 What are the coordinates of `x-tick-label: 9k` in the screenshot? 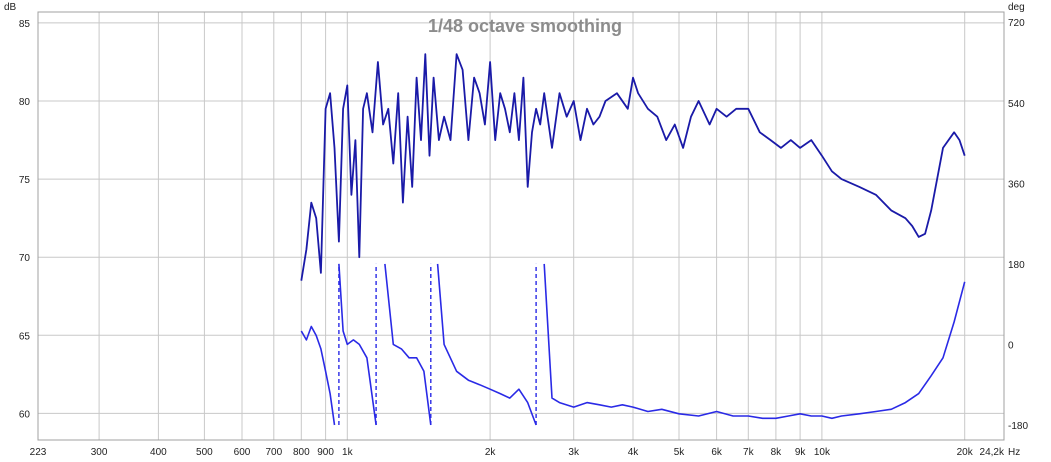 It's located at (801, 452).